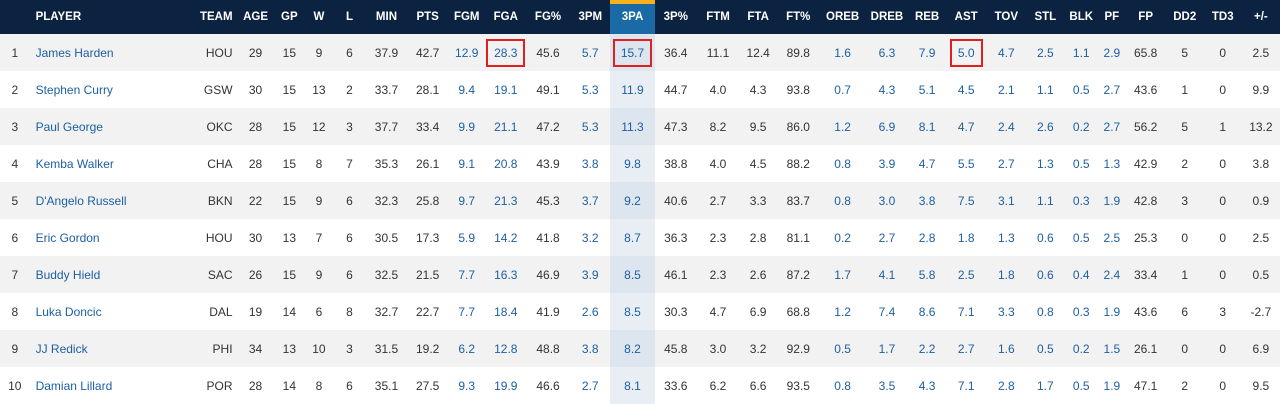 The width and height of the screenshot is (1280, 406). I want to click on cell-pf: 2.5, so click(1112, 237).